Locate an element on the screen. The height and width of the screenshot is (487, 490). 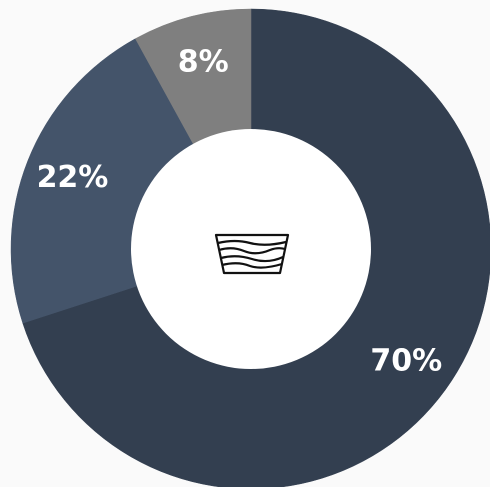
center-icon is located at coordinates (252, 254).